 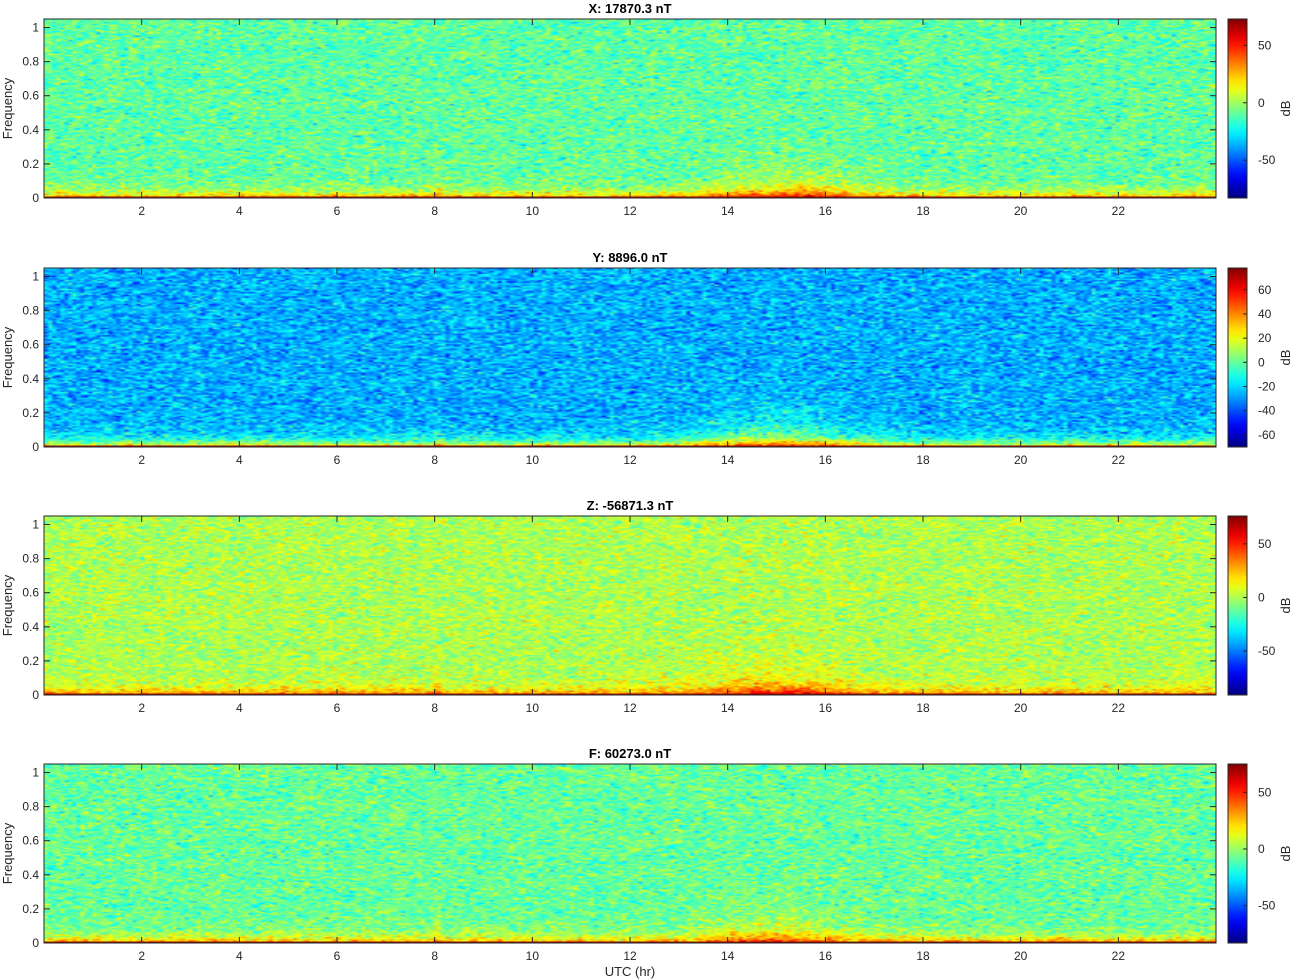 I want to click on panel-title: F: 60273.0 nT, so click(x=630, y=753).